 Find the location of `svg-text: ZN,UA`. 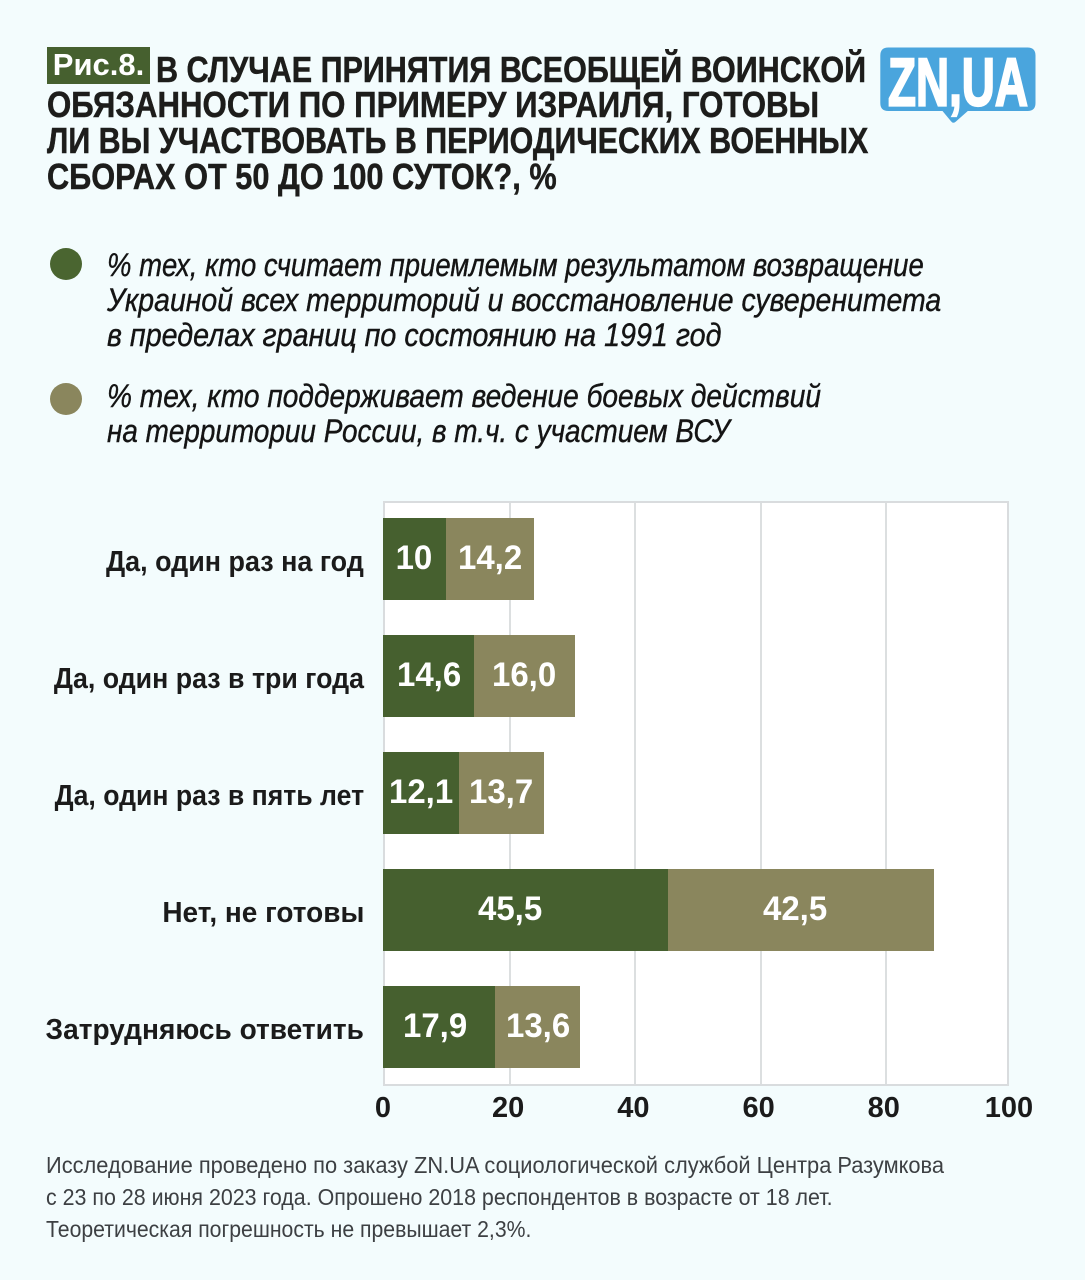

svg-text: ZN,UA is located at coordinates (958, 83).